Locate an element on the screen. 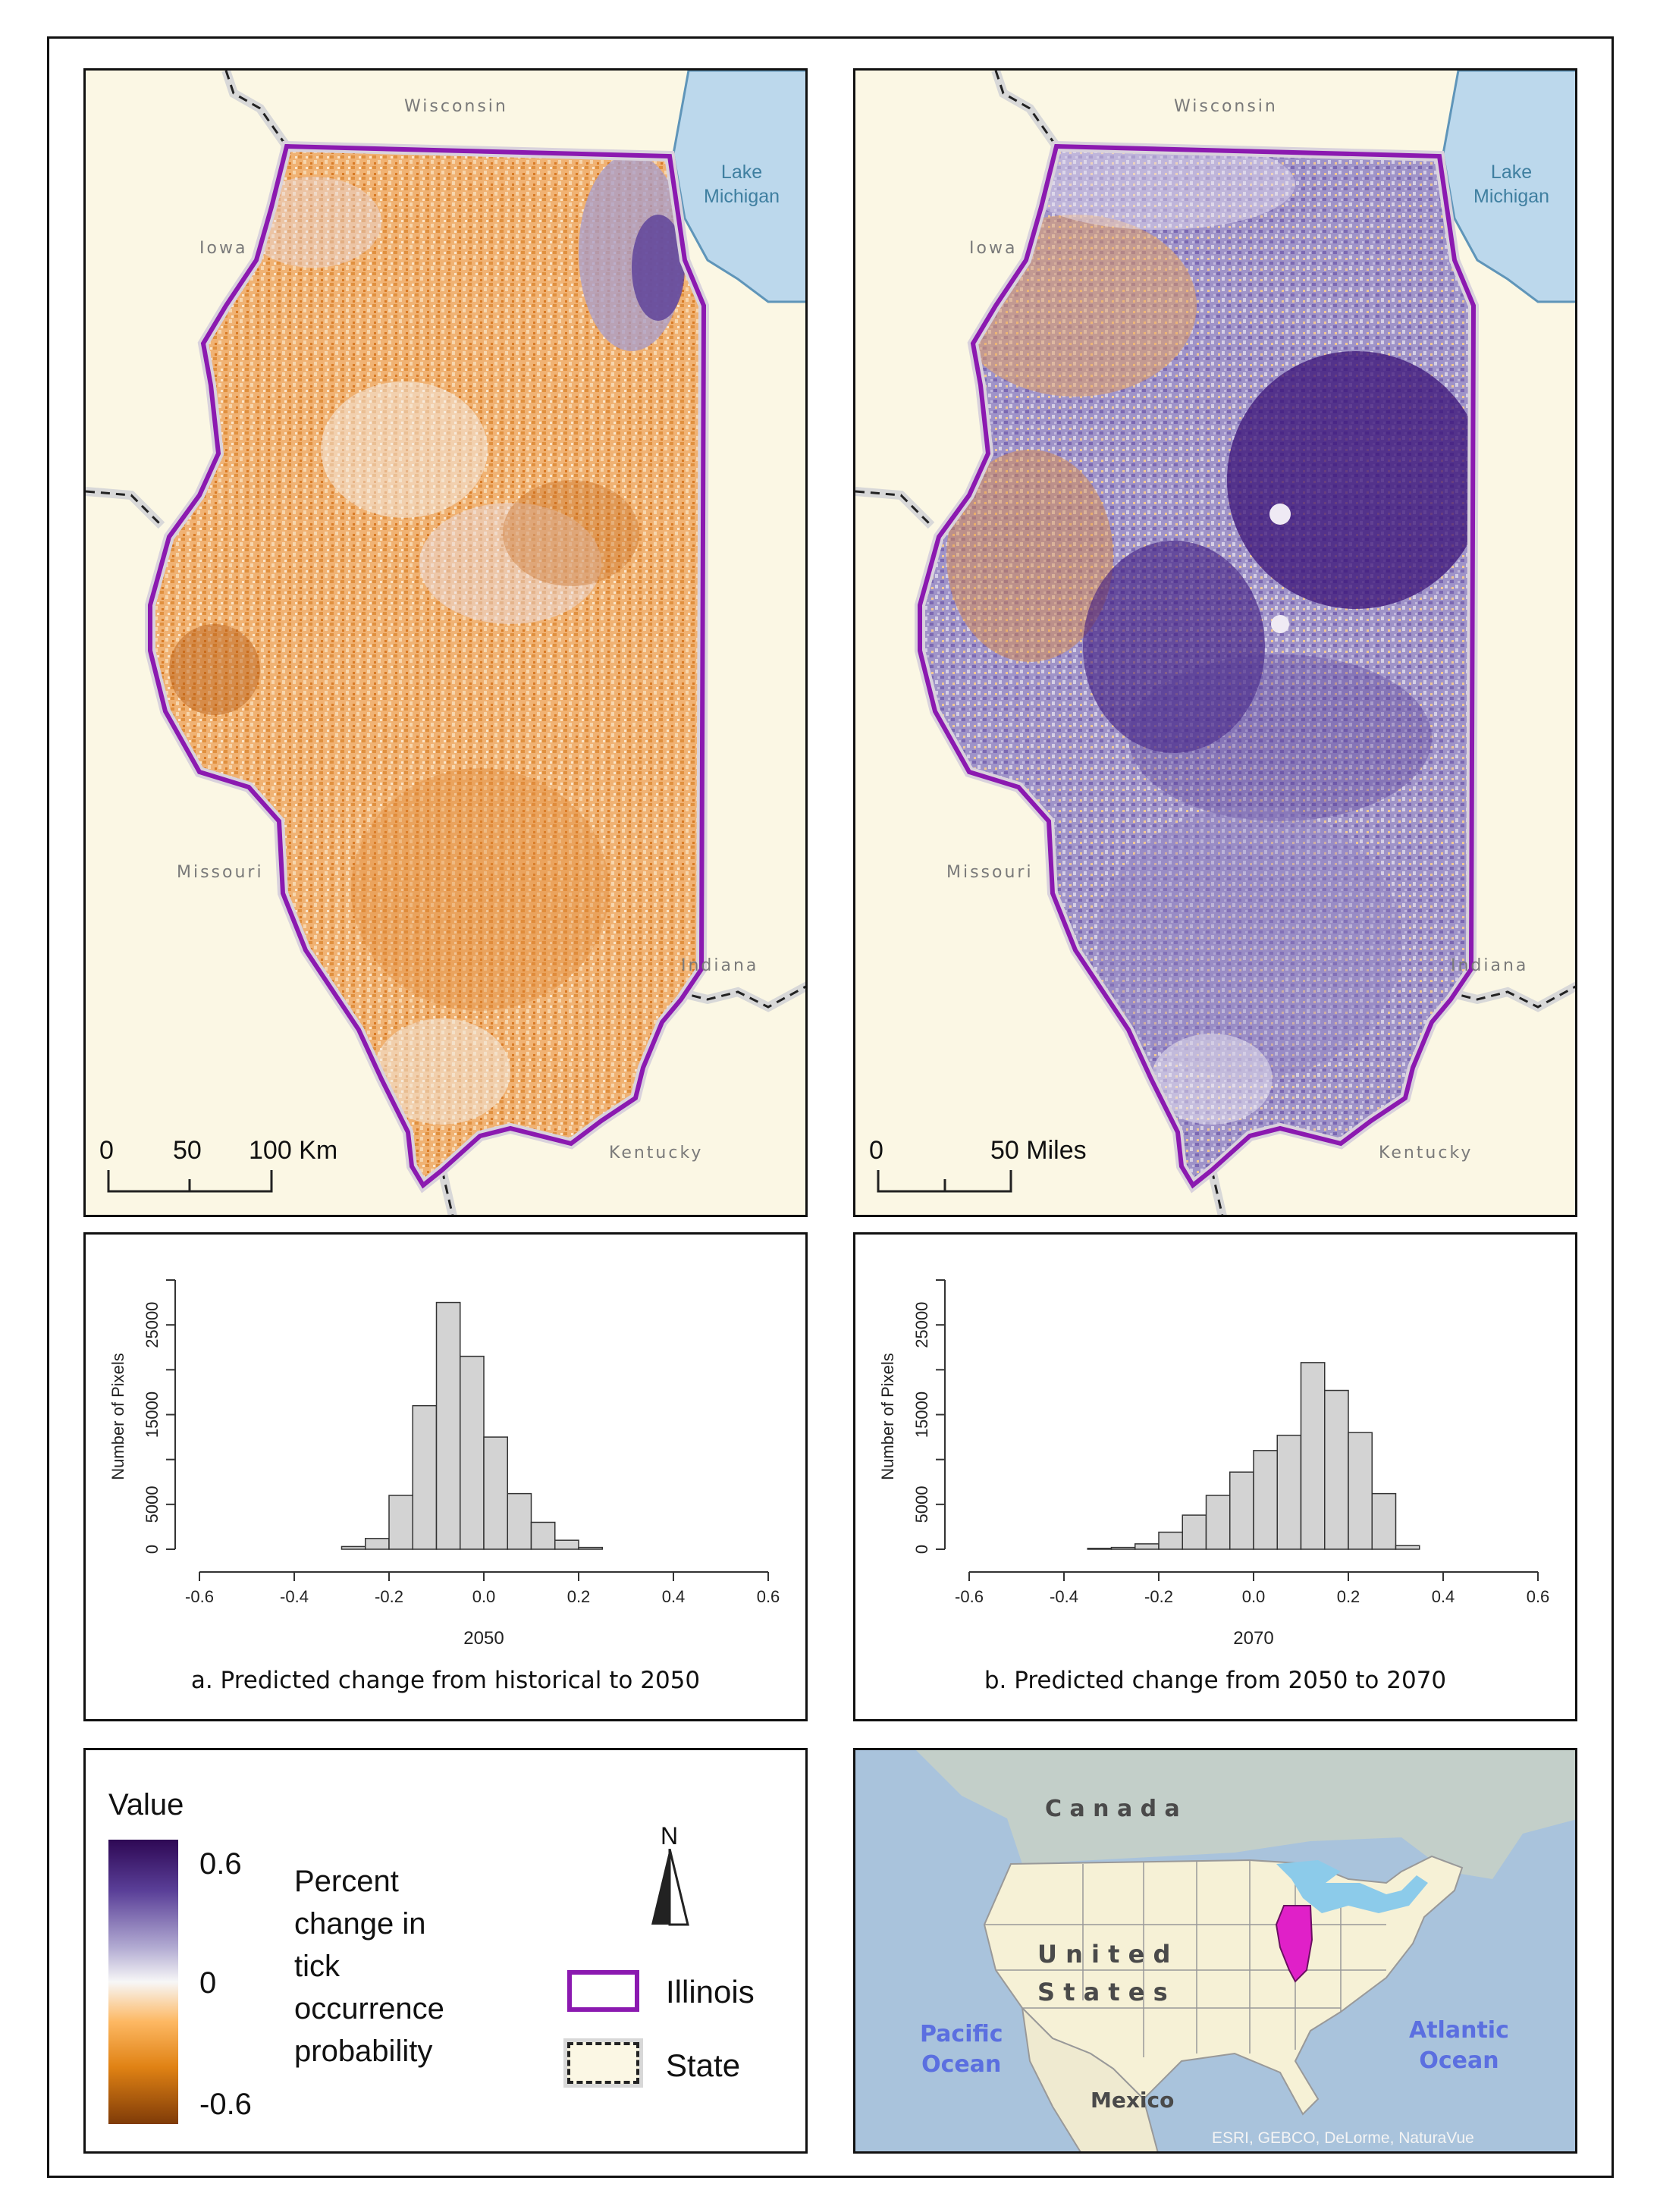  label-indiana: Indiana is located at coordinates (1490, 966).